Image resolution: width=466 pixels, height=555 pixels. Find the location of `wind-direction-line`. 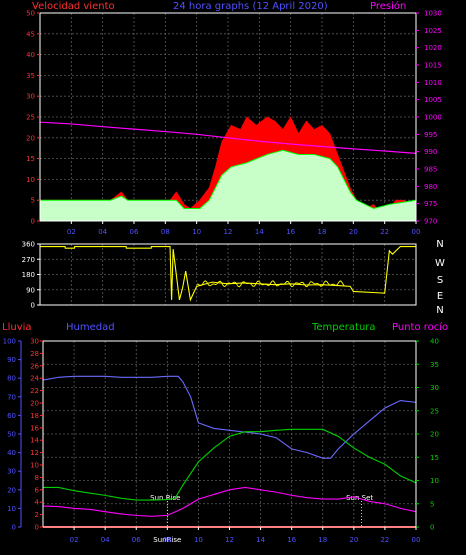

wind-direction-line is located at coordinates (228, 273).